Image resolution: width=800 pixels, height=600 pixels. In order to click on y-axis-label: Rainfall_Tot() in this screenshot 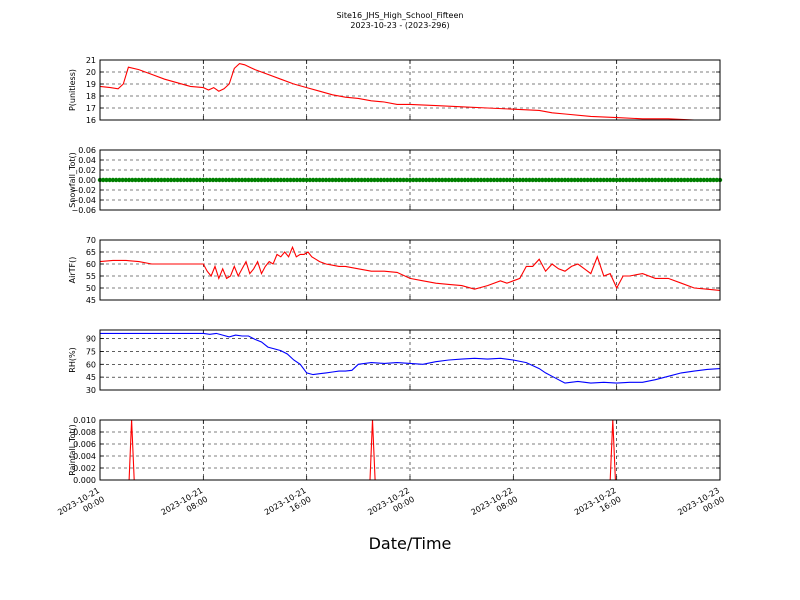, I will do `click(72, 450)`.